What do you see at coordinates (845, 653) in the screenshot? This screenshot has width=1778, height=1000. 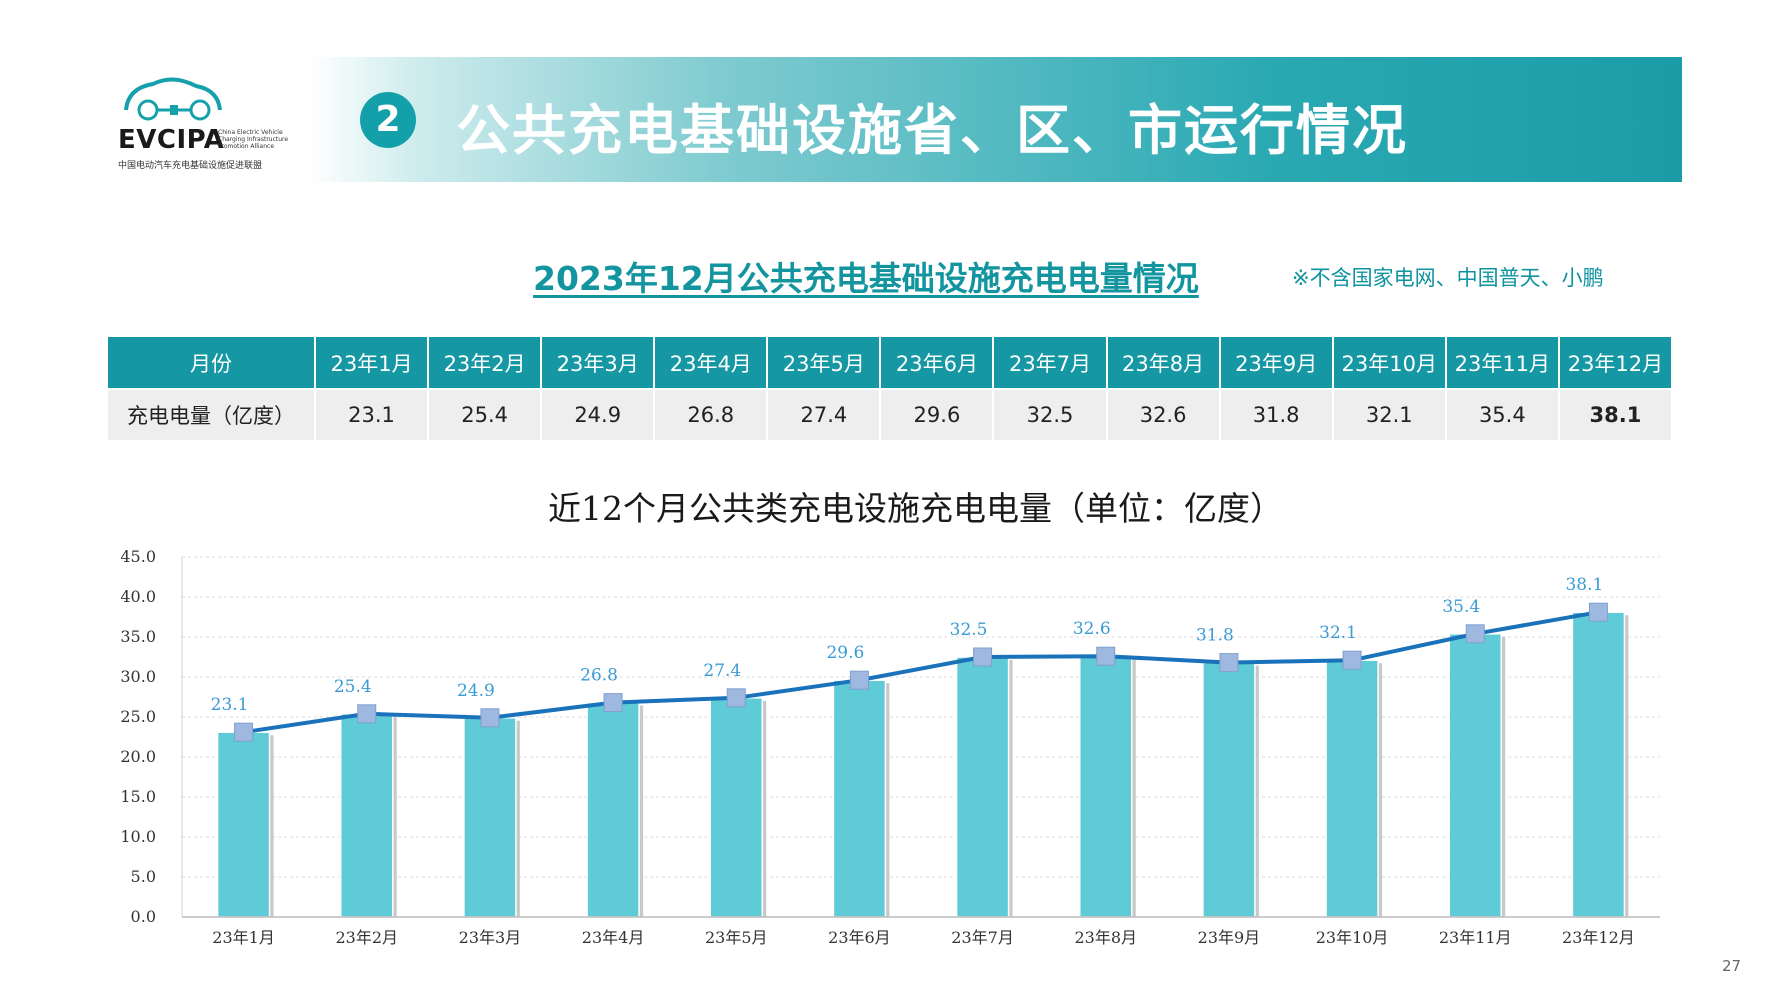 I see `data-label: 29.6` at bounding box center [845, 653].